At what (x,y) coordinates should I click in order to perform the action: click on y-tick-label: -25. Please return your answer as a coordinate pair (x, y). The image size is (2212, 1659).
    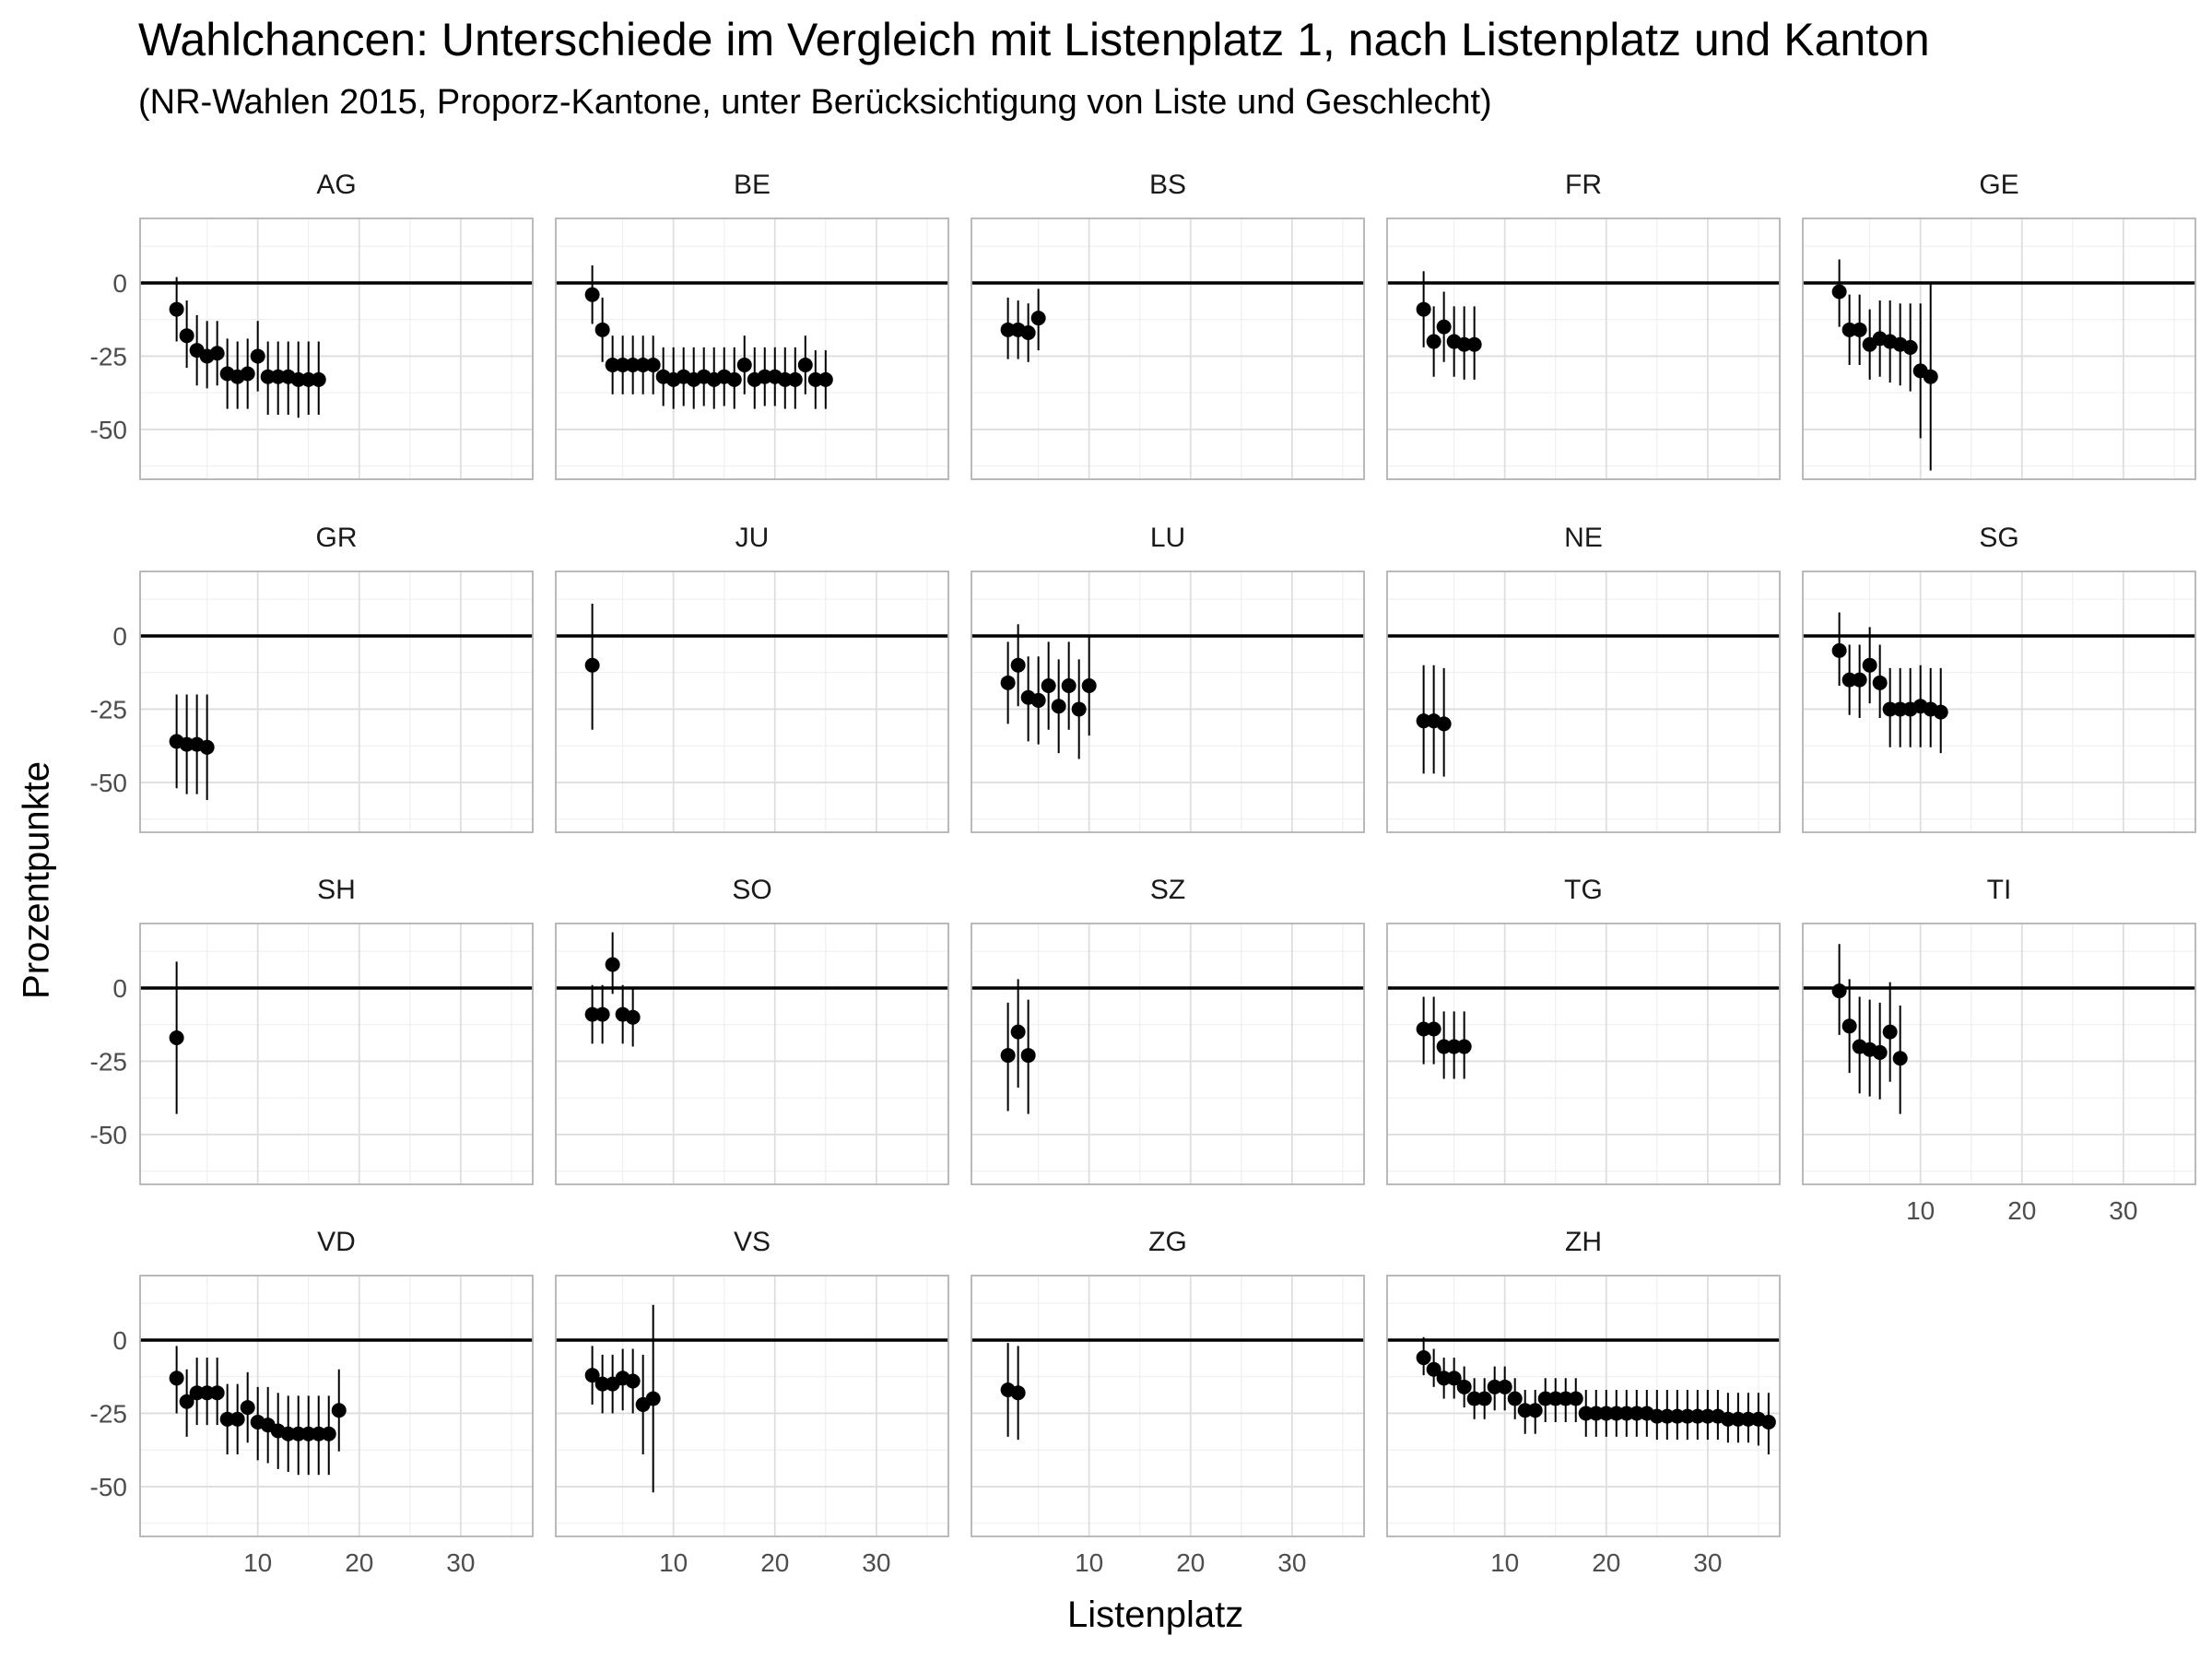
    Looking at the image, I should click on (108, 356).